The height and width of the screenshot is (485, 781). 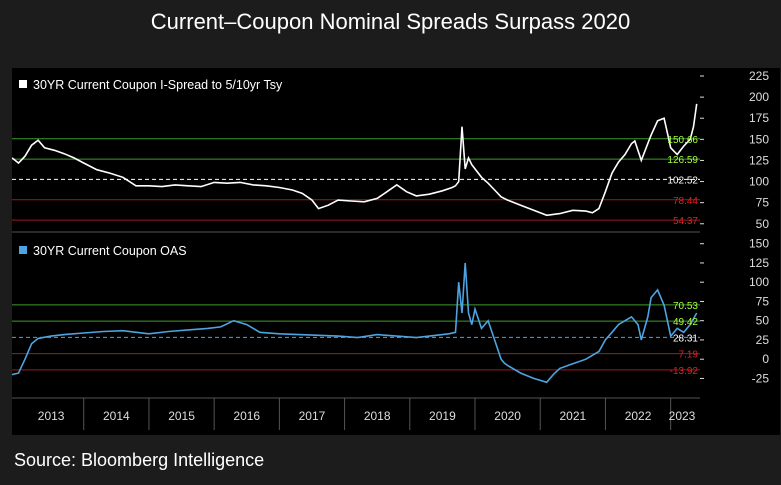 I want to click on ispread-ytick-label-6: 200, so click(x=759, y=97).